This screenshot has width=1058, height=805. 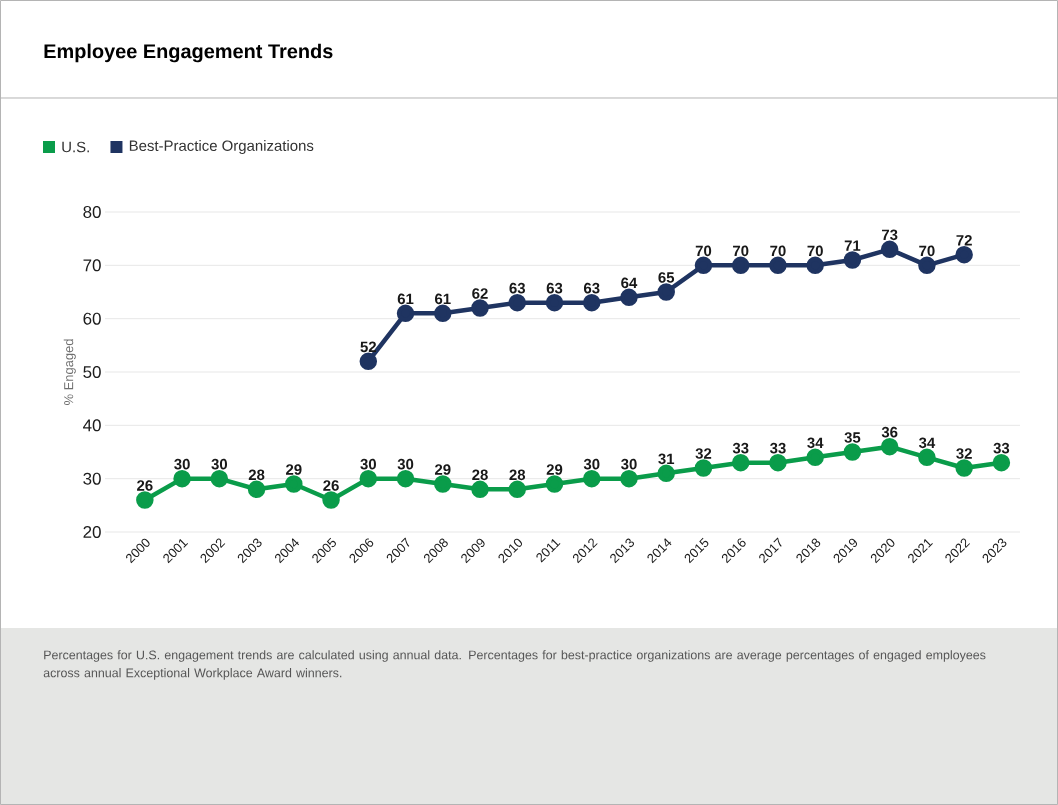 I want to click on chart-title: Employee Engagement Trends, so click(x=188, y=53).